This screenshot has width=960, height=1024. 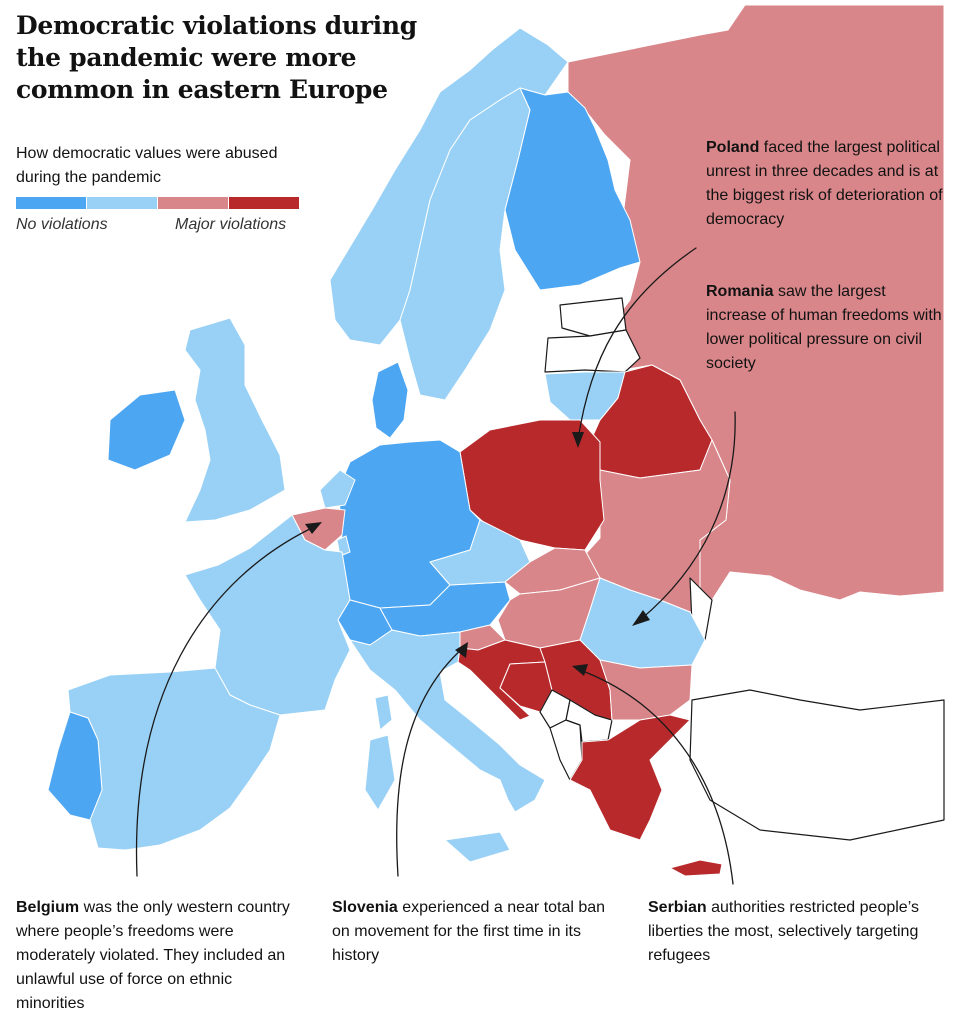 I want to click on legend-low-label: No violations, so click(x=62, y=224).